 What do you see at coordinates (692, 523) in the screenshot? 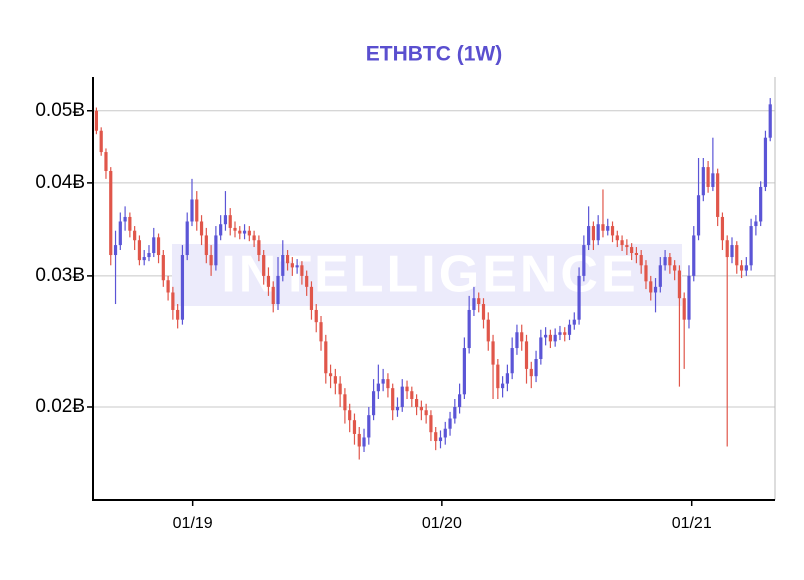
I see `x-tick-label: 01/21` at bounding box center [692, 523].